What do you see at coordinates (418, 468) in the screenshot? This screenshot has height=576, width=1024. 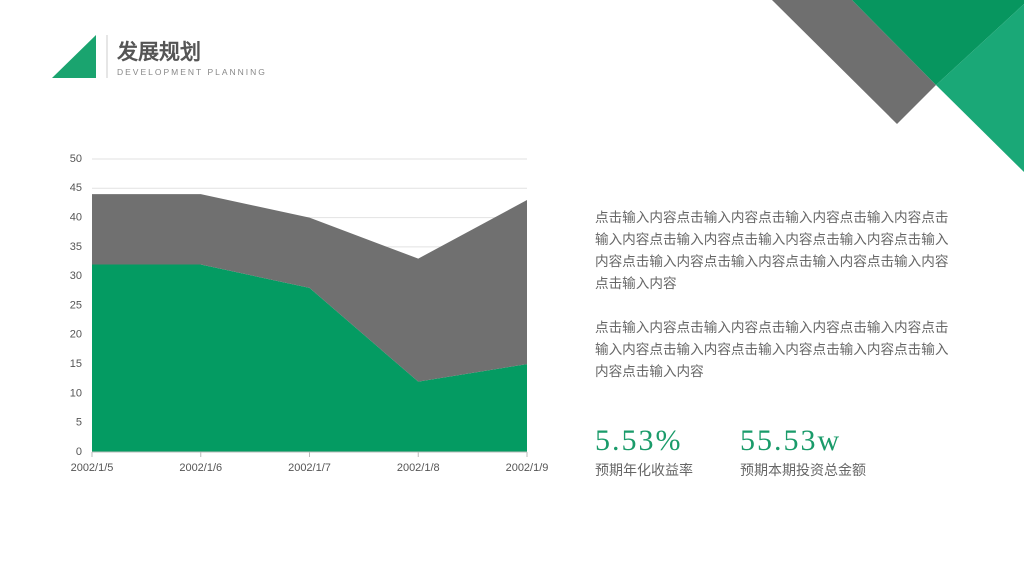 I see `x-tick-label: 2002/1/8` at bounding box center [418, 468].